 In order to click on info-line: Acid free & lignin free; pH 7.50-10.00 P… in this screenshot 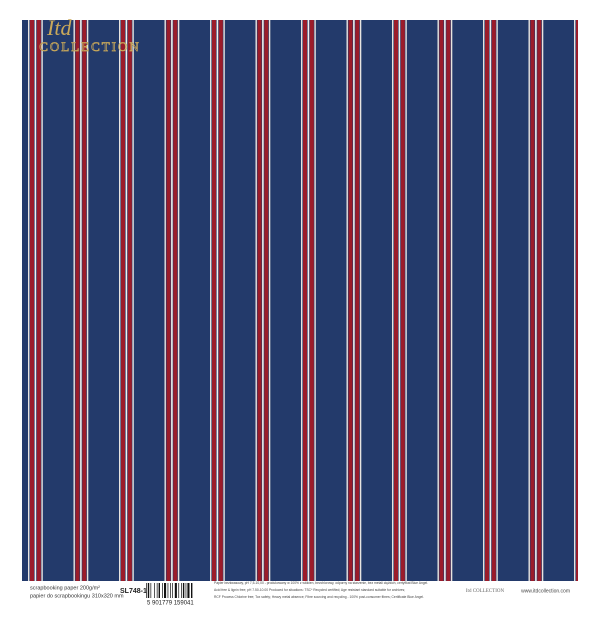, I will do `click(309, 590)`.